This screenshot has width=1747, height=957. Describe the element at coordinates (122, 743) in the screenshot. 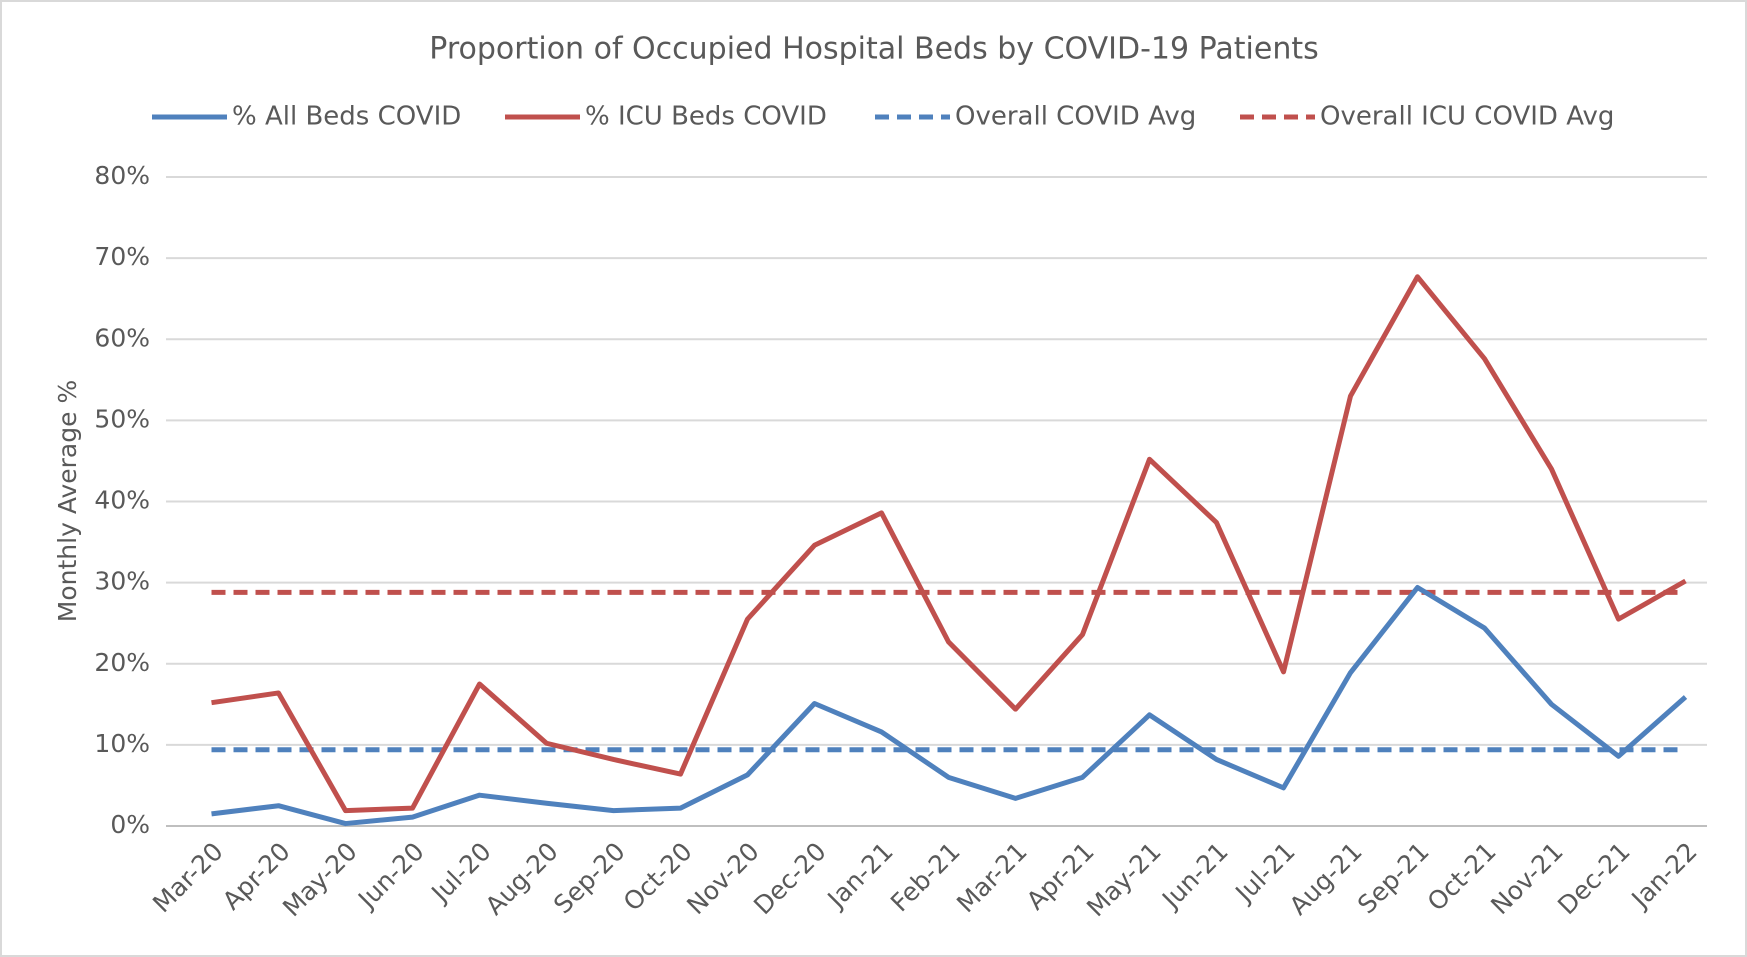

I see `y-tick-label: 10%` at that location.